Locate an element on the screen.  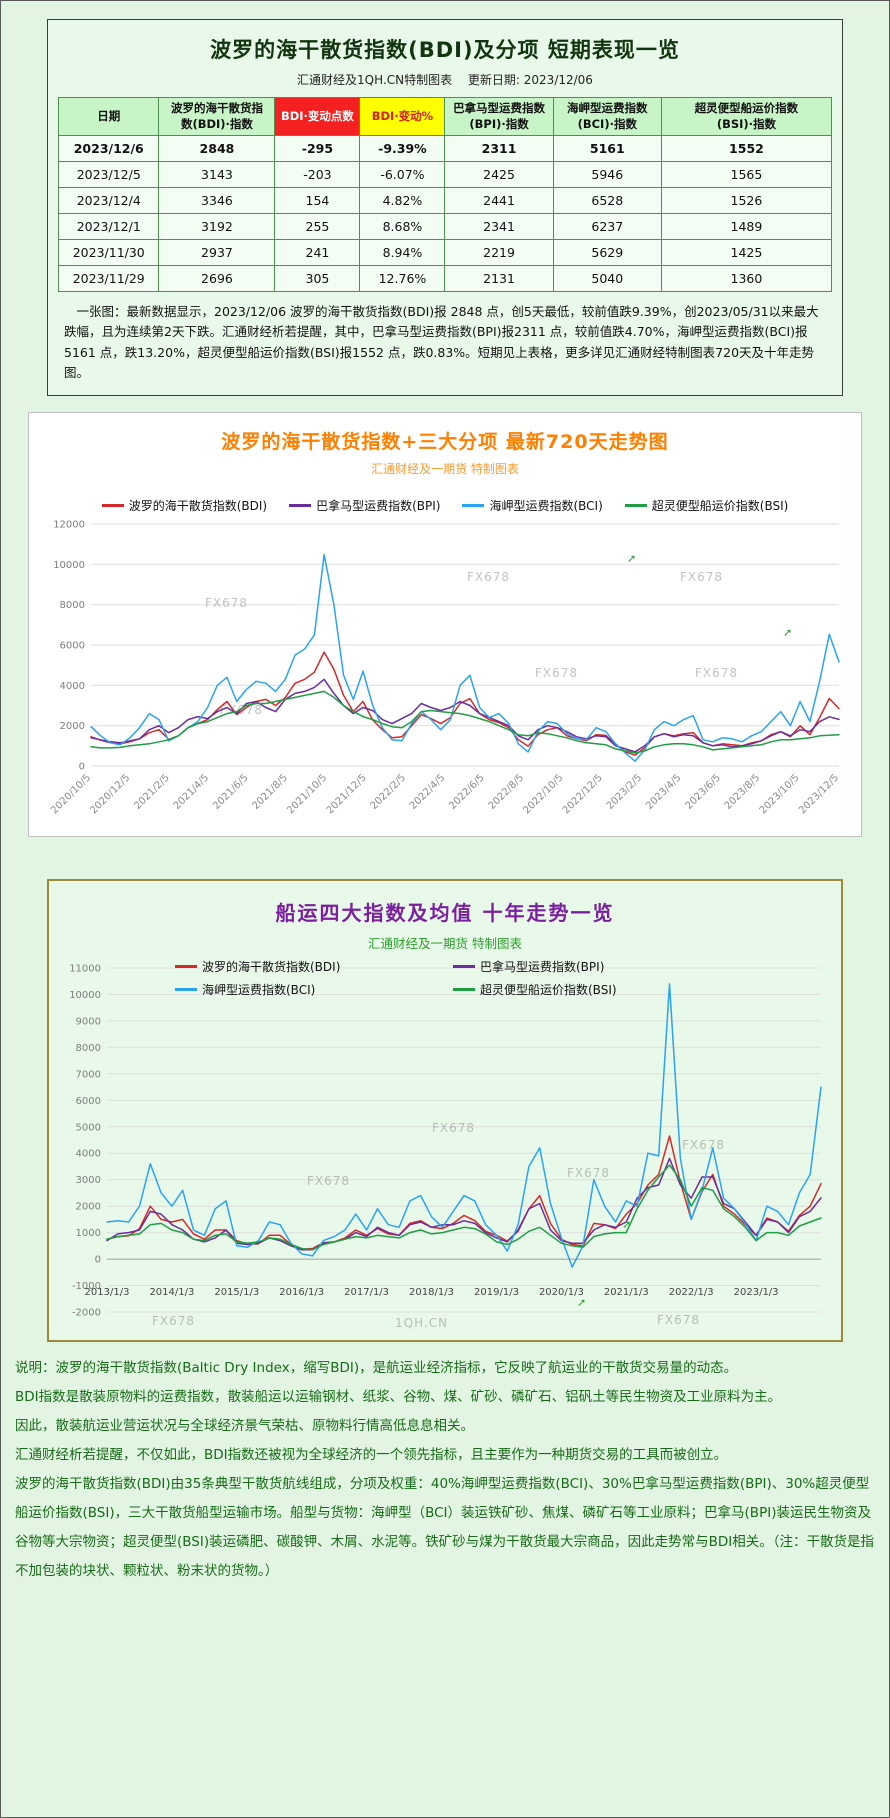
table-cell: 2696 is located at coordinates (217, 279).